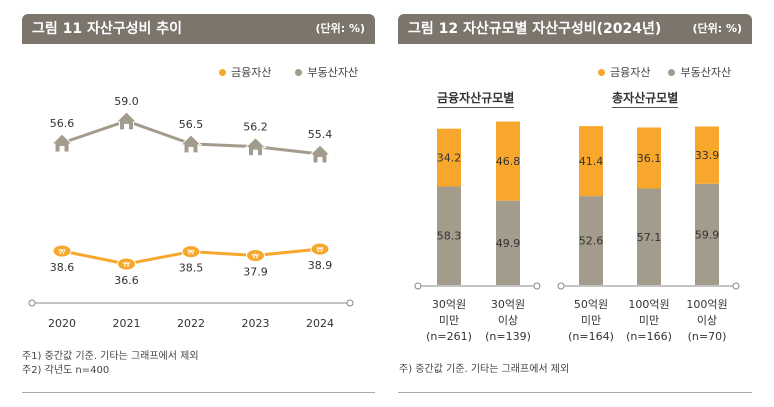 Image resolution: width=774 pixels, height=407 pixels. What do you see at coordinates (476, 98) in the screenshot?
I see `group-title-financial: 금융자산규모별` at bounding box center [476, 98].